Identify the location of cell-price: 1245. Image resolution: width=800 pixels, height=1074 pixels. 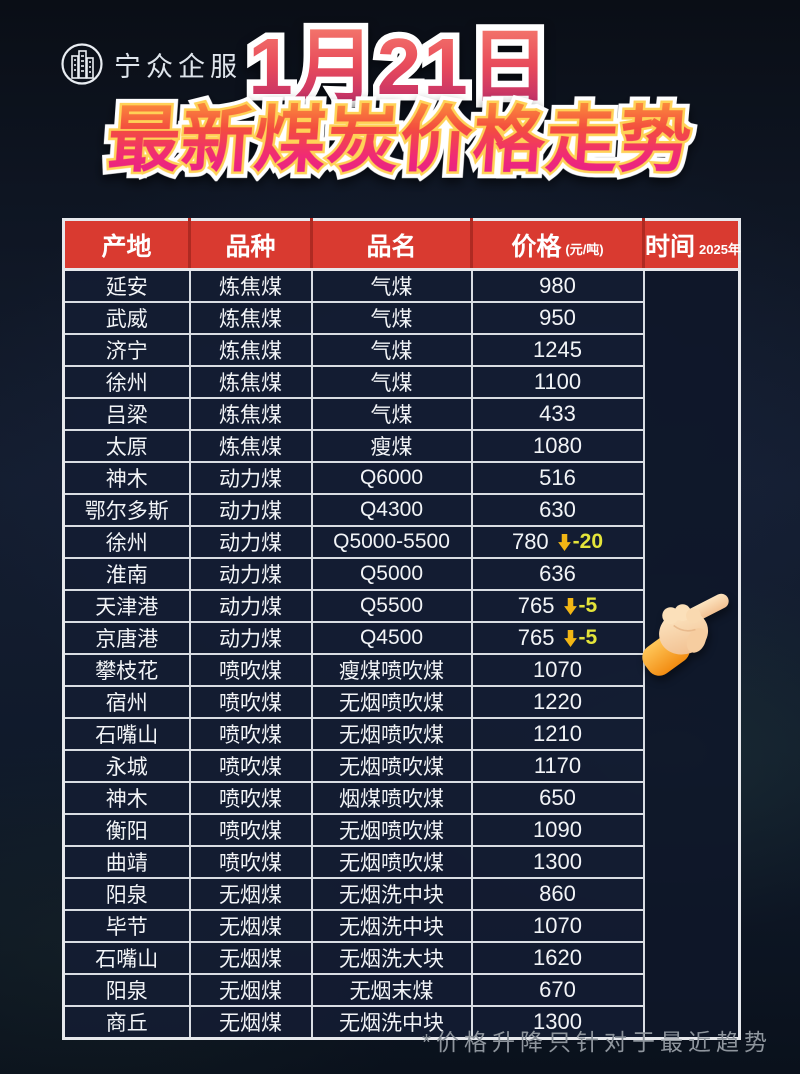
(557, 350).